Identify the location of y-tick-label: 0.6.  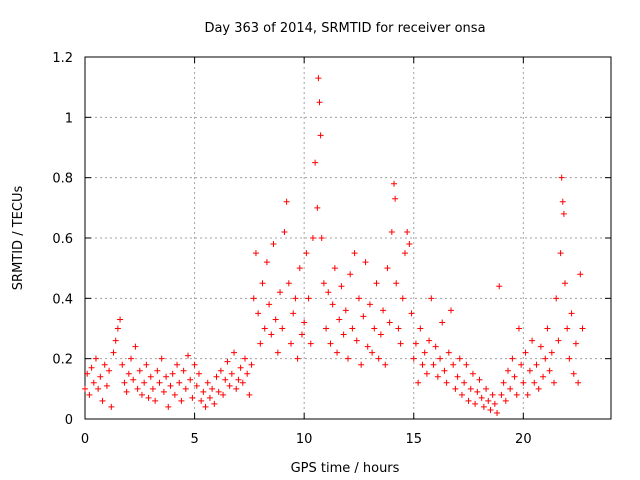
(62, 239).